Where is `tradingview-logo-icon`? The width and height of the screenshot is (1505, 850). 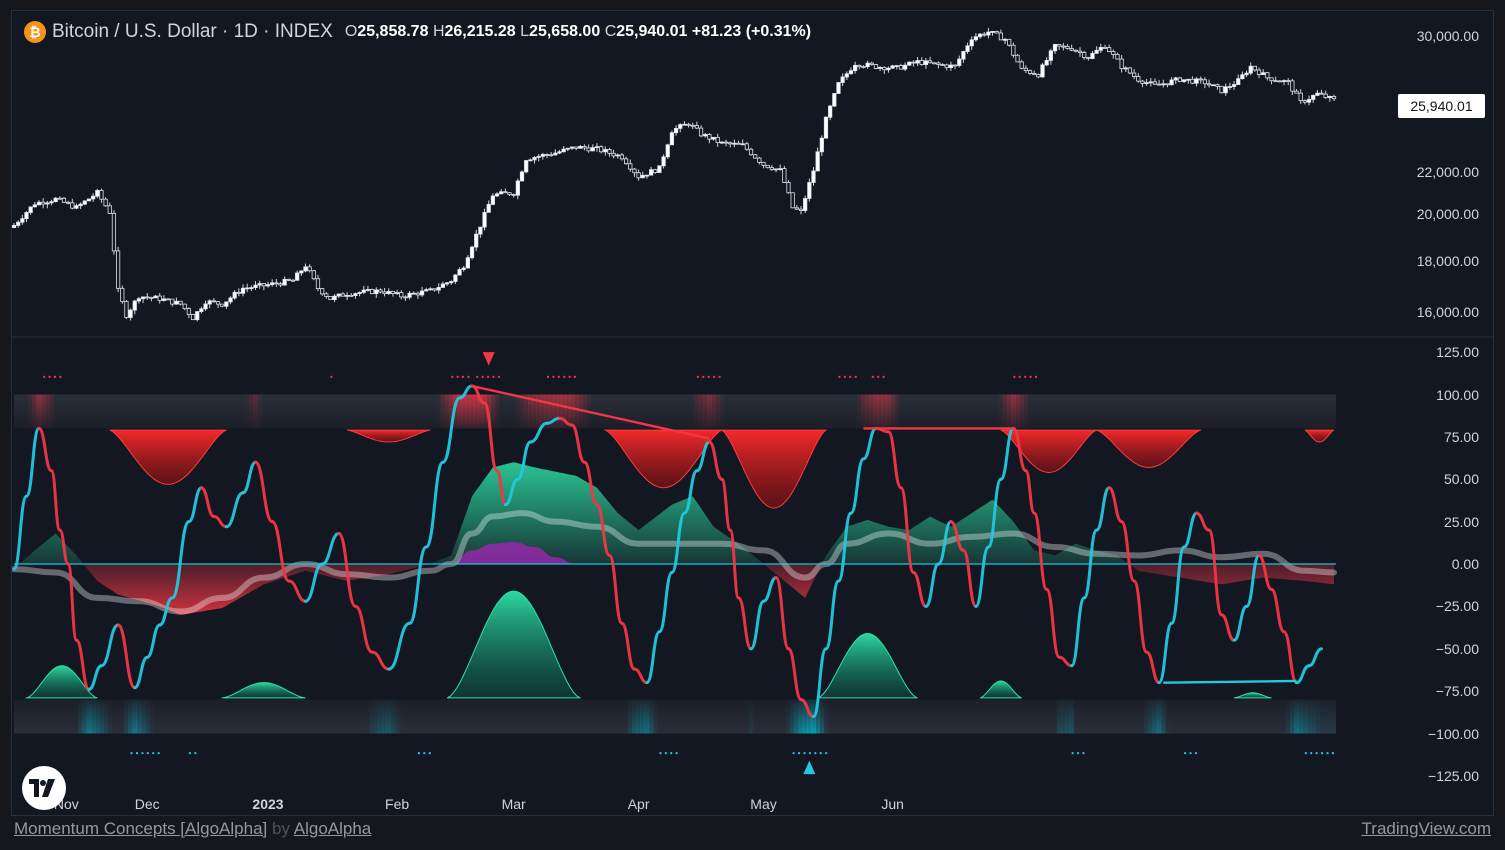 tradingview-logo-icon is located at coordinates (44, 788).